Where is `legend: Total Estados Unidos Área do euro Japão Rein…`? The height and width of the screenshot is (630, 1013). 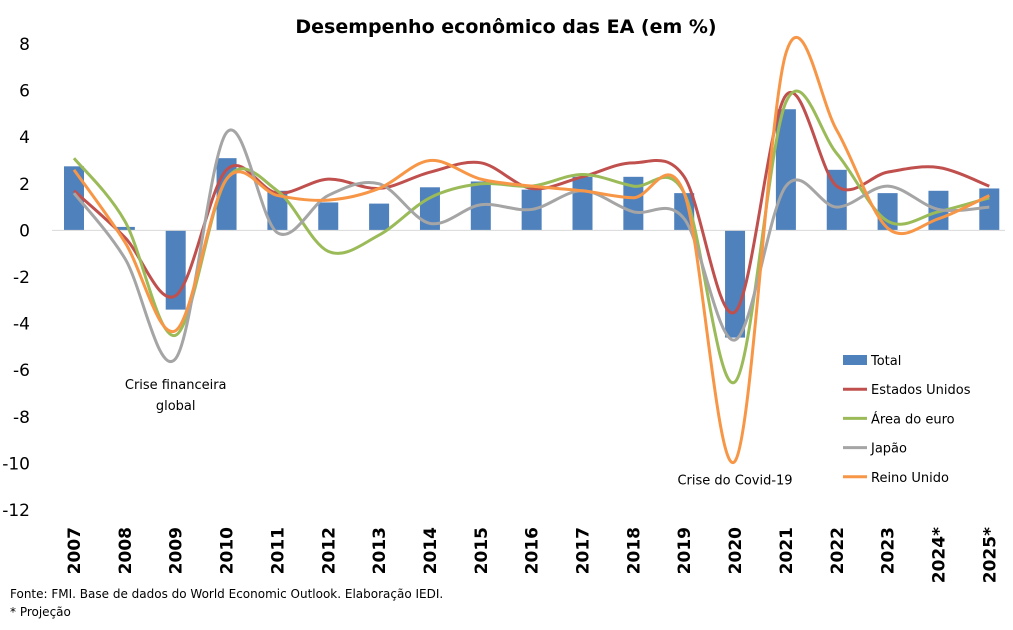 legend: Total Estados Unidos Área do euro Japão Rein… is located at coordinates (907, 420).